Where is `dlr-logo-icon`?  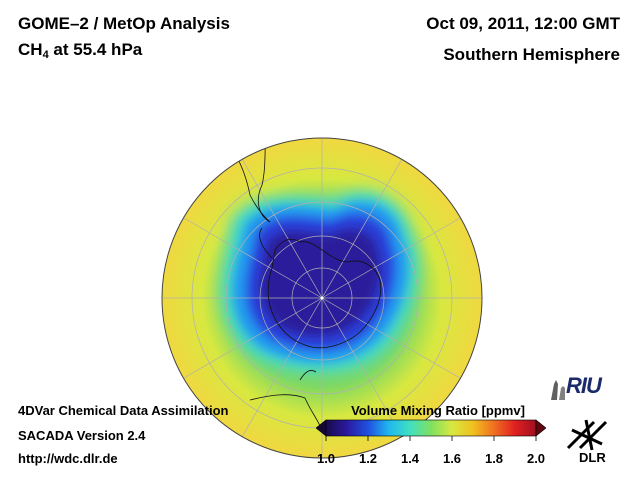
dlr-logo-icon is located at coordinates (587, 435).